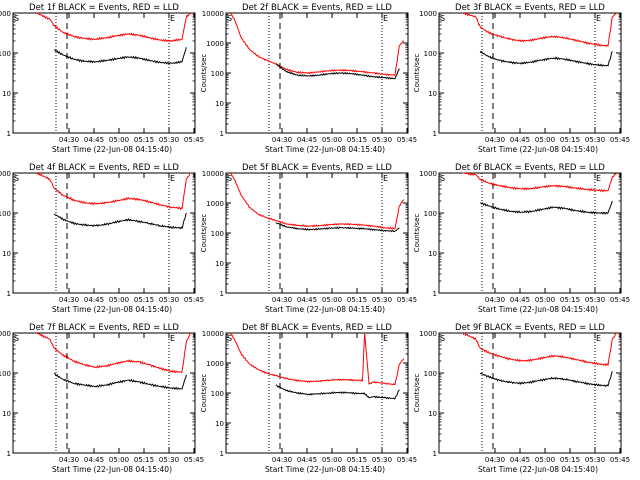  Describe the element at coordinates (104, 8) in the screenshot. I see `panel-title: Det 1f BLACK = Events, RED = LLD` at that location.